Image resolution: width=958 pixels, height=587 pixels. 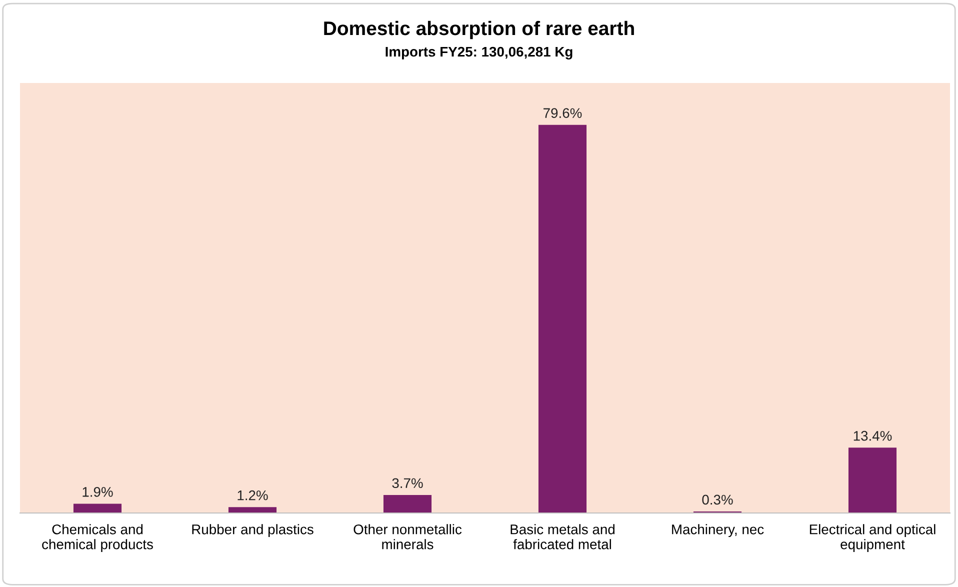 I want to click on chart-title: Domestic absorption of rare earth, so click(x=479, y=30).